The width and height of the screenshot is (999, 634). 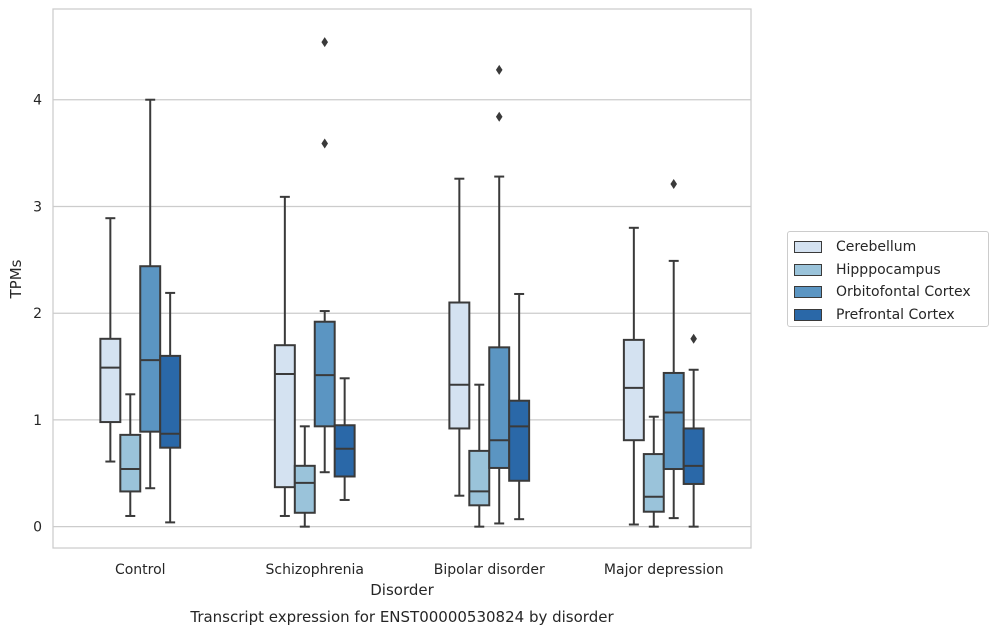 I want to click on x-tick-label: Schizophrenia, so click(x=315, y=570).